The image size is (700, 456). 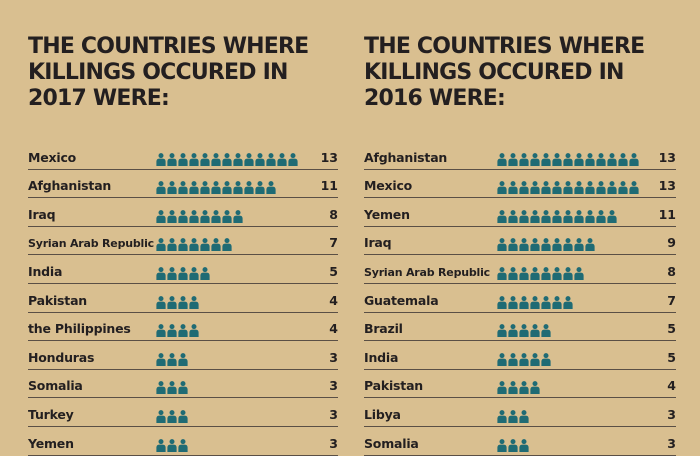 I want to click on table-row: Brazil 5, so click(x=520, y=327).